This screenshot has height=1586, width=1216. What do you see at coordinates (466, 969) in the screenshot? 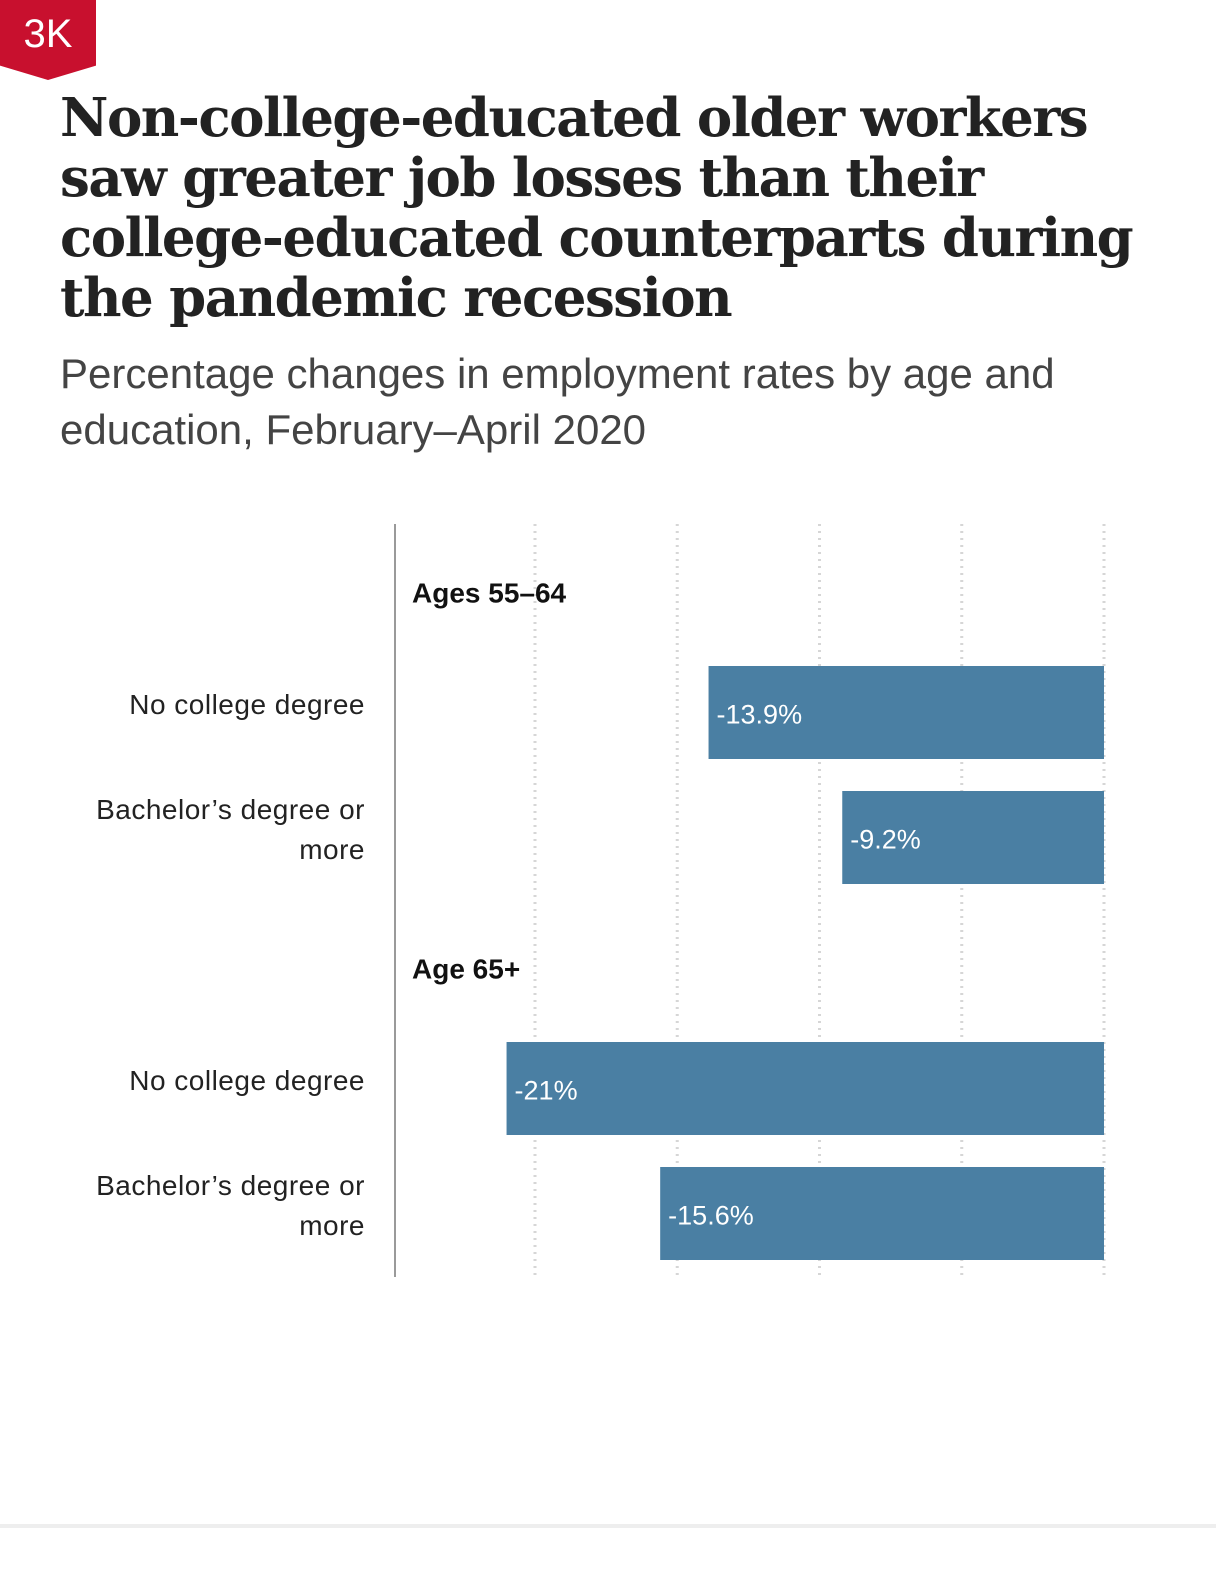
I see `group-label-1: Age 65+` at bounding box center [466, 969].